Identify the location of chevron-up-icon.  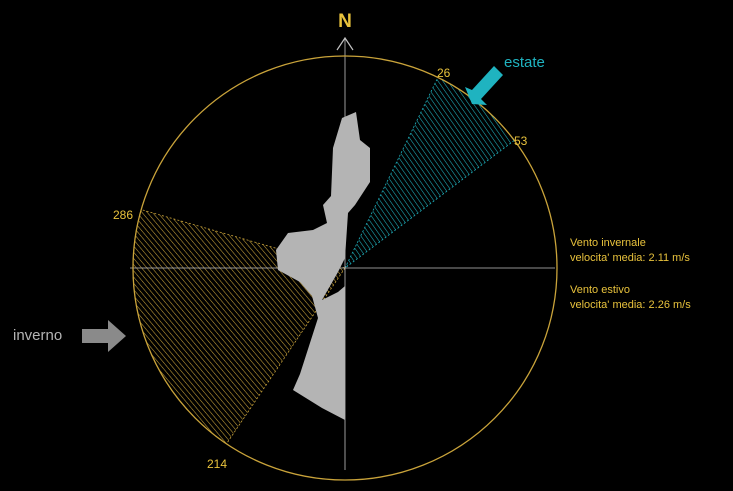
(345, 43).